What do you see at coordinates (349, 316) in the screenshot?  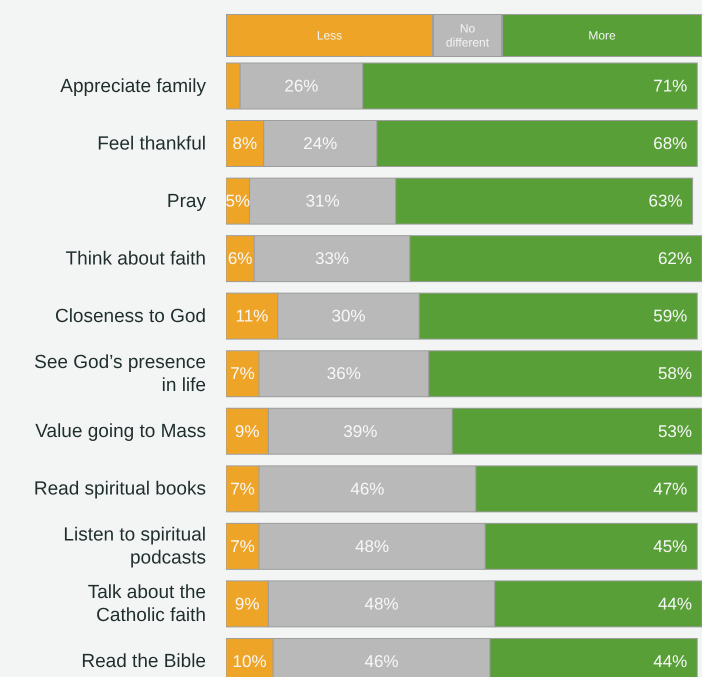 I see `data-label: 30%` at bounding box center [349, 316].